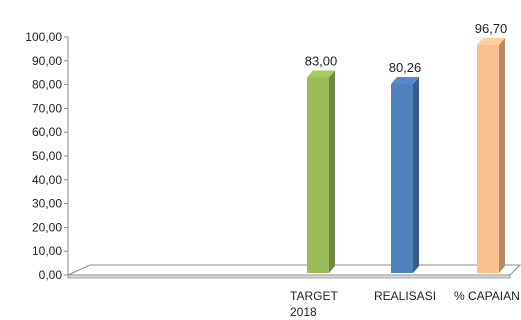 The image size is (521, 320). What do you see at coordinates (47, 132) in the screenshot?
I see `y-tick-label: 60,00` at bounding box center [47, 132].